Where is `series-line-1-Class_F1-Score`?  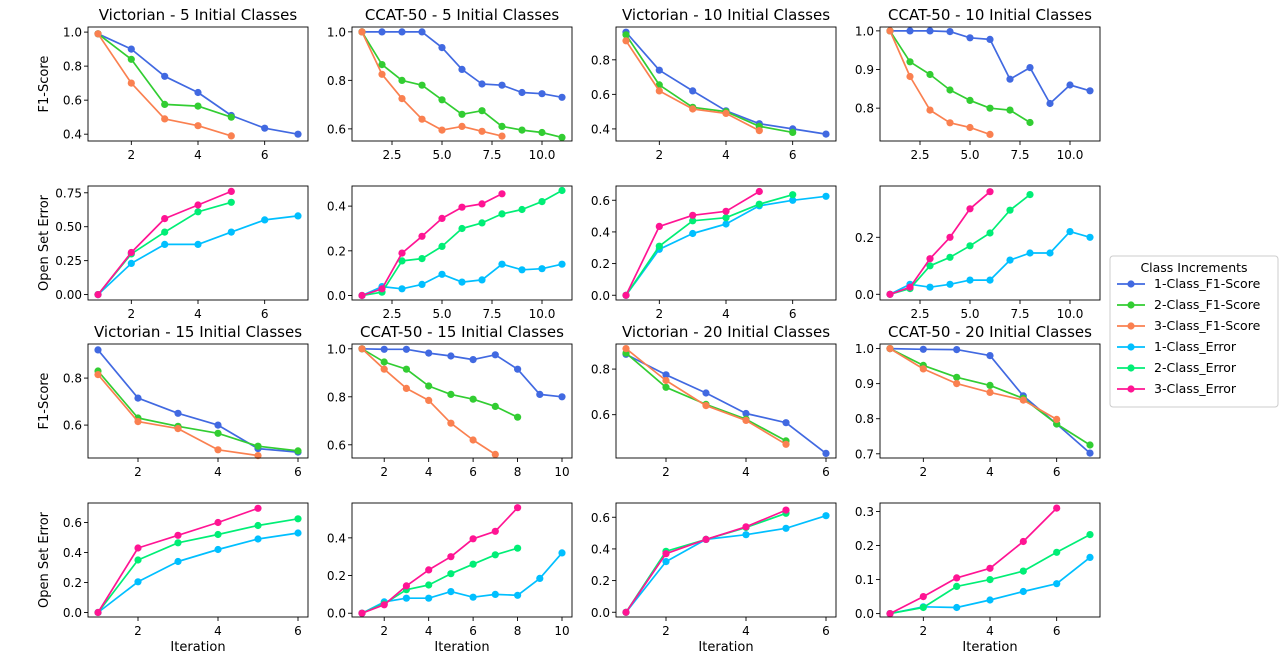 series-line-1-Class_F1-Score is located at coordinates (726, 404).